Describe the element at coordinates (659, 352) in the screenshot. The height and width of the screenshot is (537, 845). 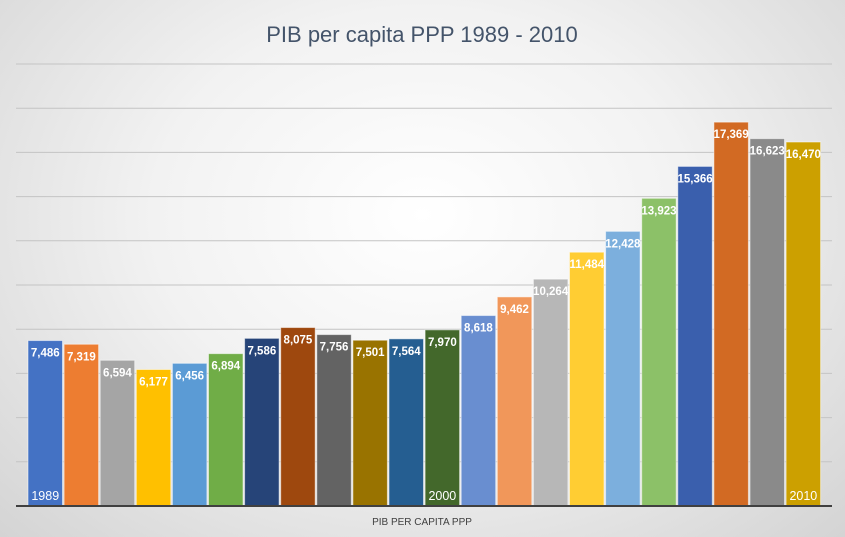
I see `bar-2006` at that location.